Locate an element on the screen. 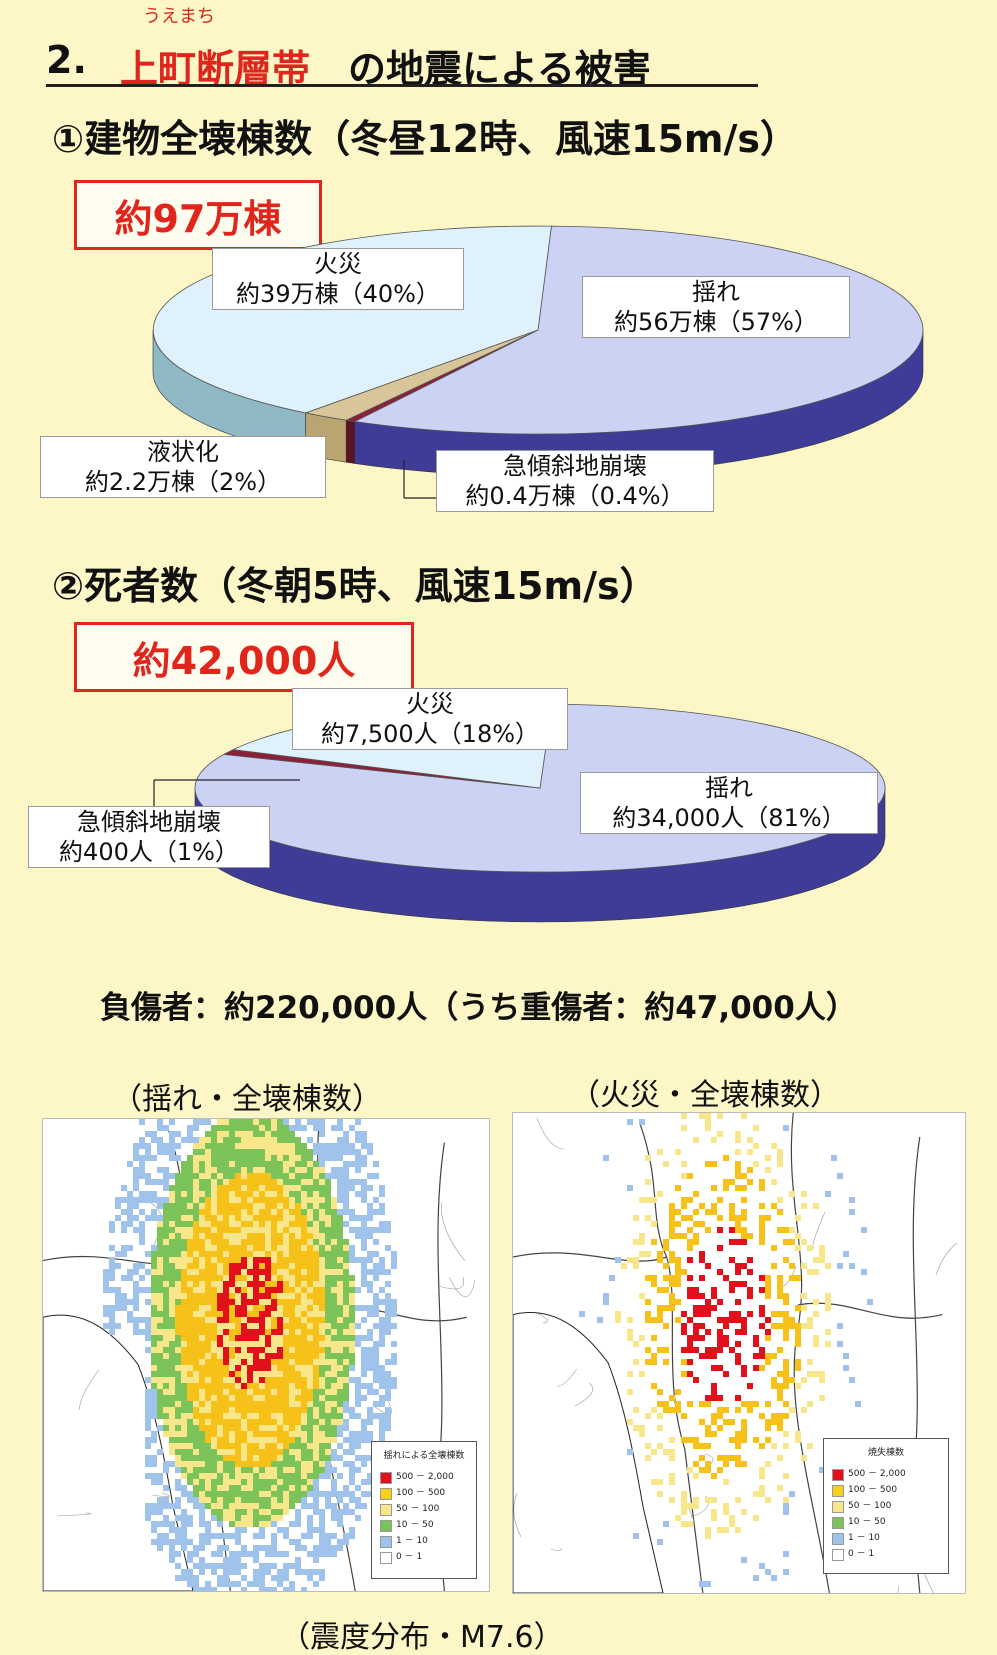 This screenshot has width=997, height=1655. fire-map-graphic is located at coordinates (735, 1353).